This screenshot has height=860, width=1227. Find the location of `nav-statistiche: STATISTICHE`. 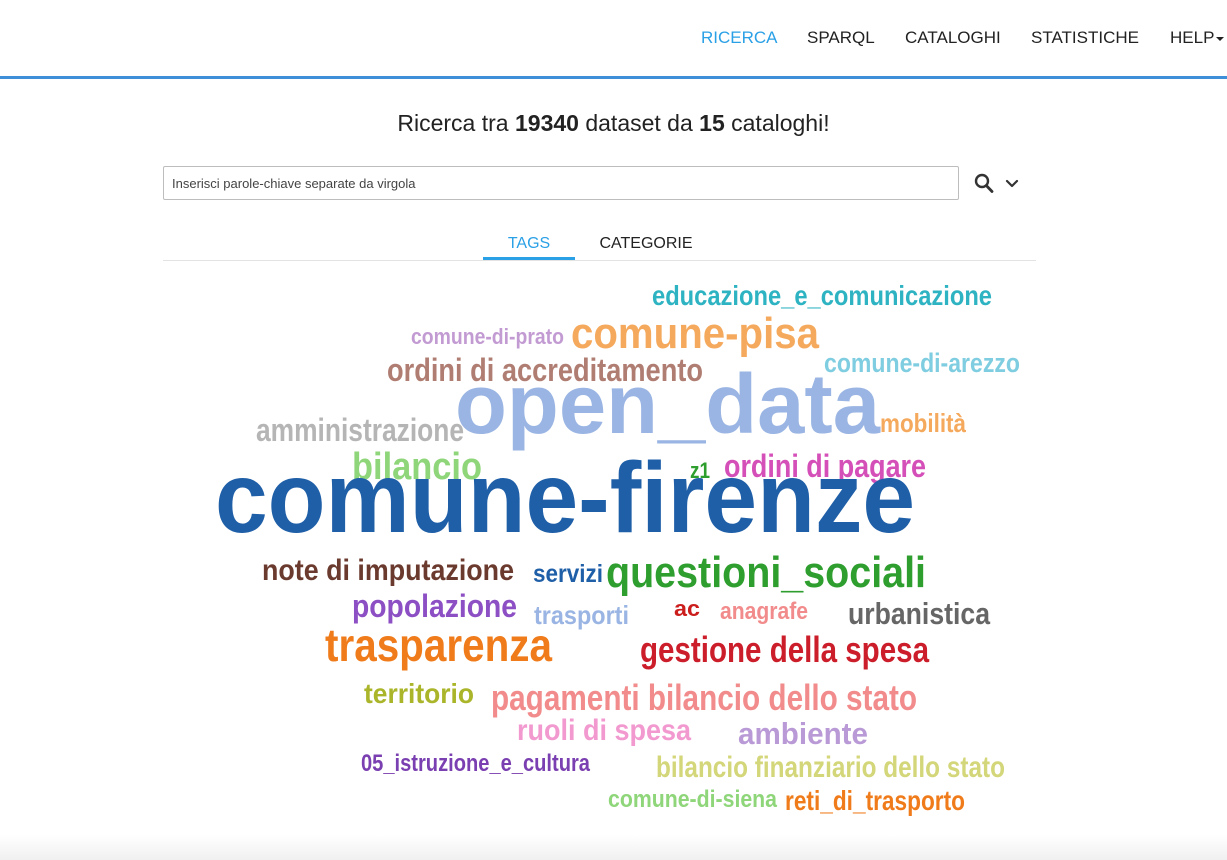

nav-statistiche: STATISTICHE is located at coordinates (1085, 37).